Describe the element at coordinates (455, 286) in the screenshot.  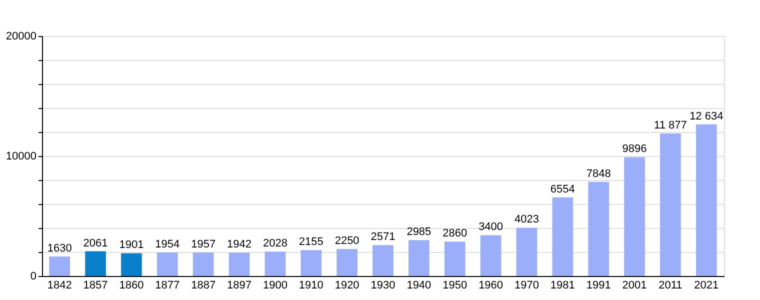
I see `x-tick-label: 1950` at that location.